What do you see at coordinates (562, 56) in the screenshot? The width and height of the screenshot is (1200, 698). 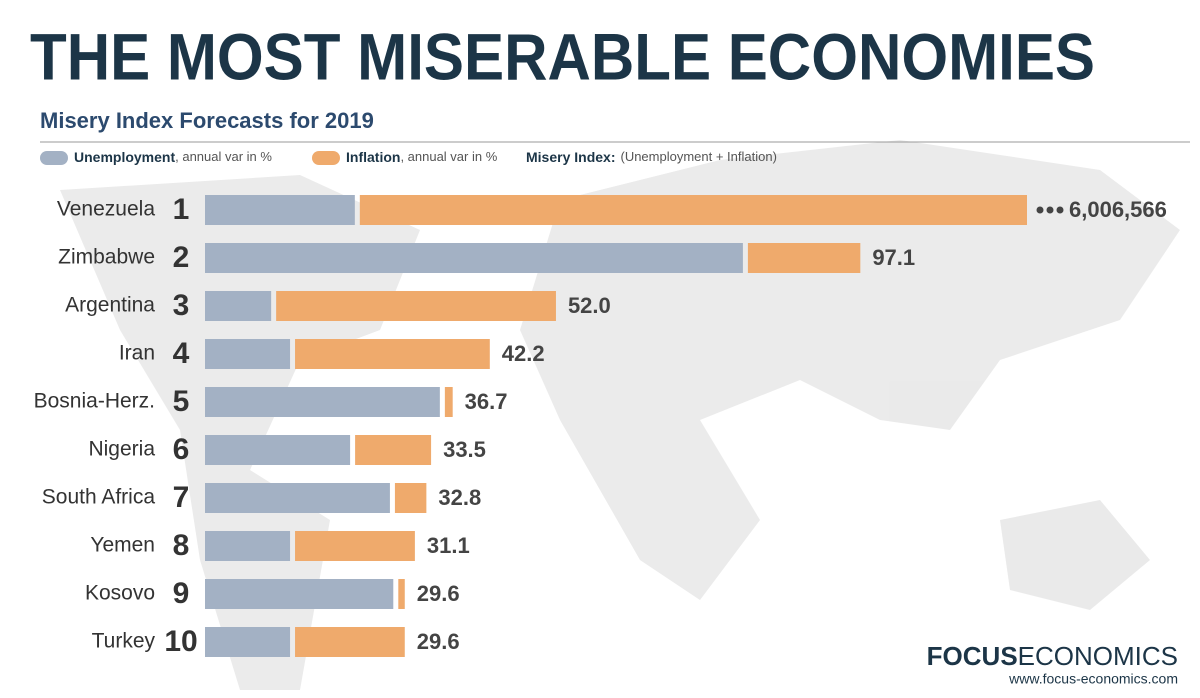 I see `title: THE MOST MISERABLE ECONOMIES` at bounding box center [562, 56].